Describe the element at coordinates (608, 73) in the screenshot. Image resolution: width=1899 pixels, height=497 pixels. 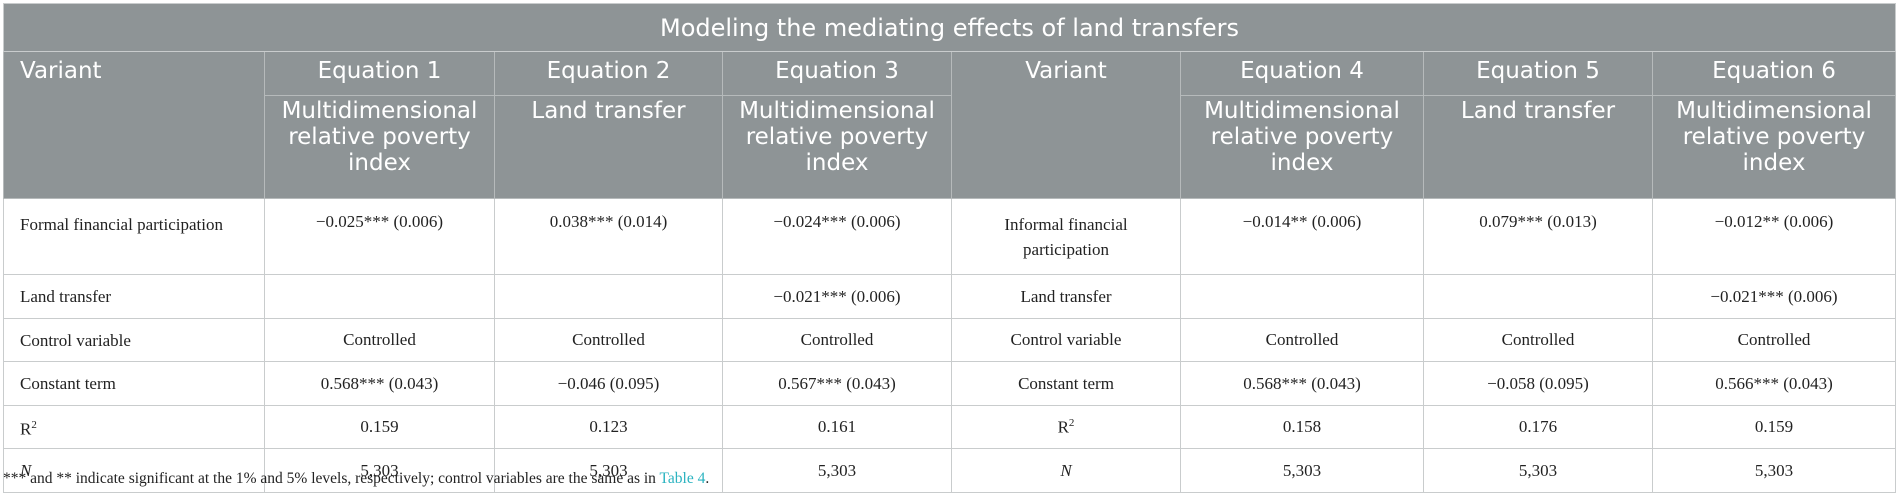
I see `equation-2-header: Equation 2` at that location.